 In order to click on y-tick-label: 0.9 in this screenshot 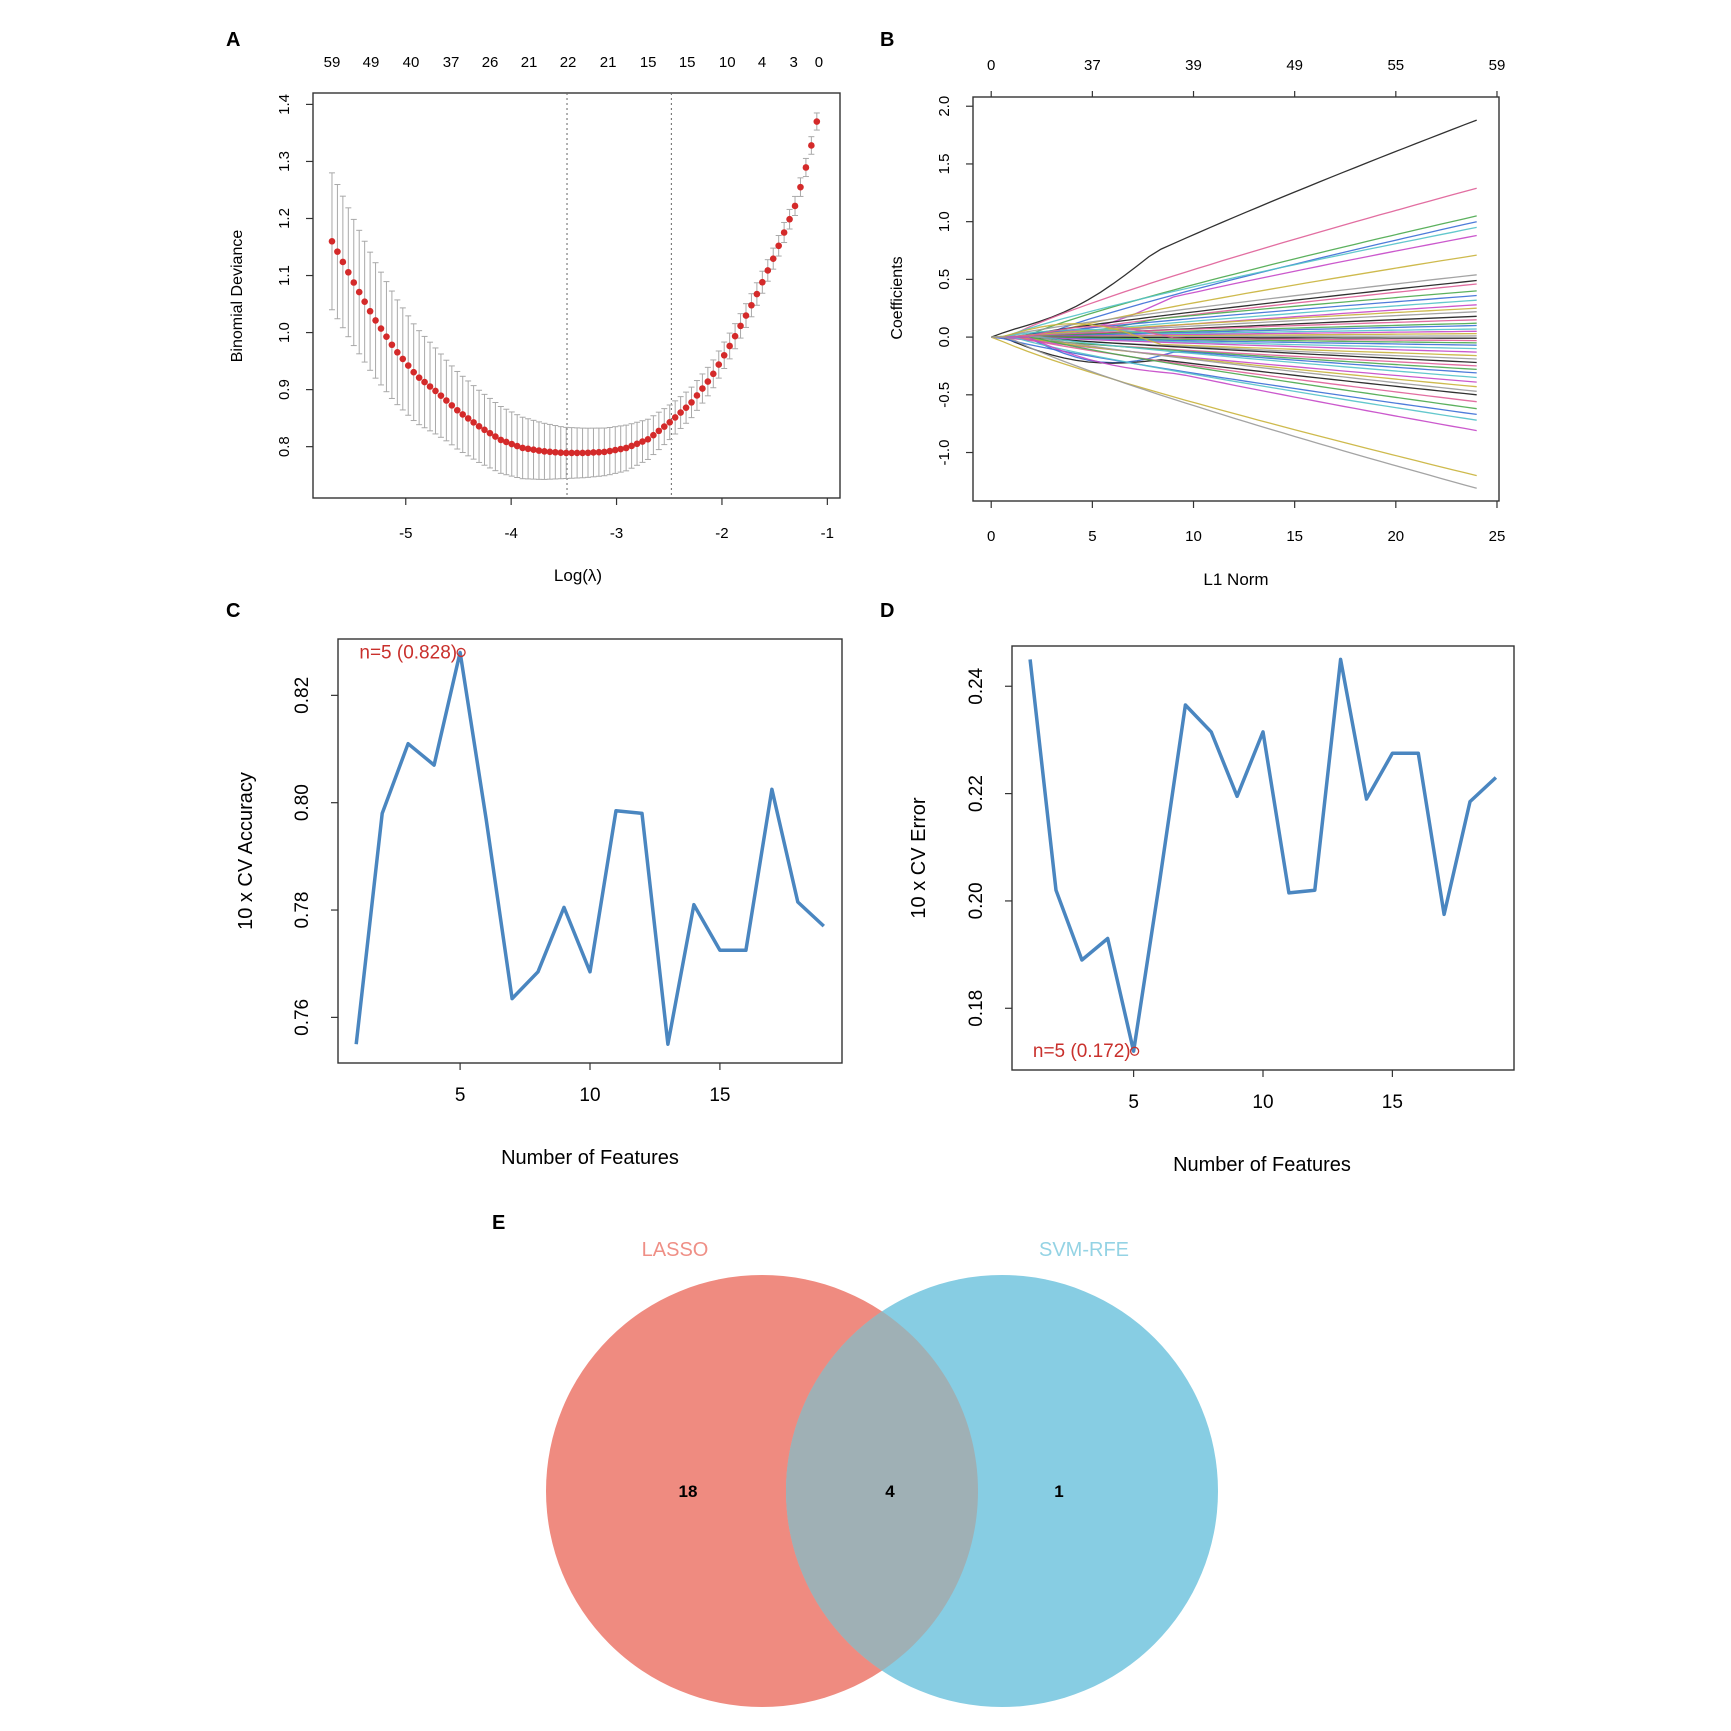, I will do `click(284, 389)`.